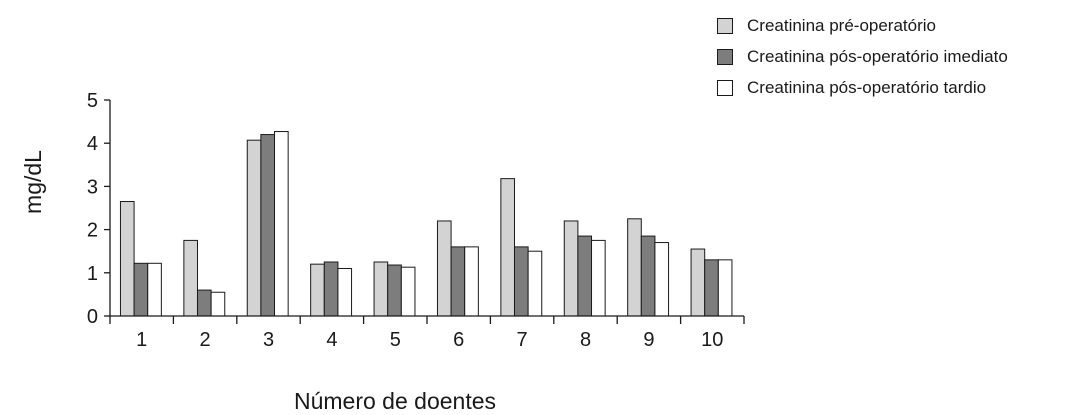 The height and width of the screenshot is (415, 1072). What do you see at coordinates (331, 340) in the screenshot?
I see `x-tick-label: 4` at bounding box center [331, 340].